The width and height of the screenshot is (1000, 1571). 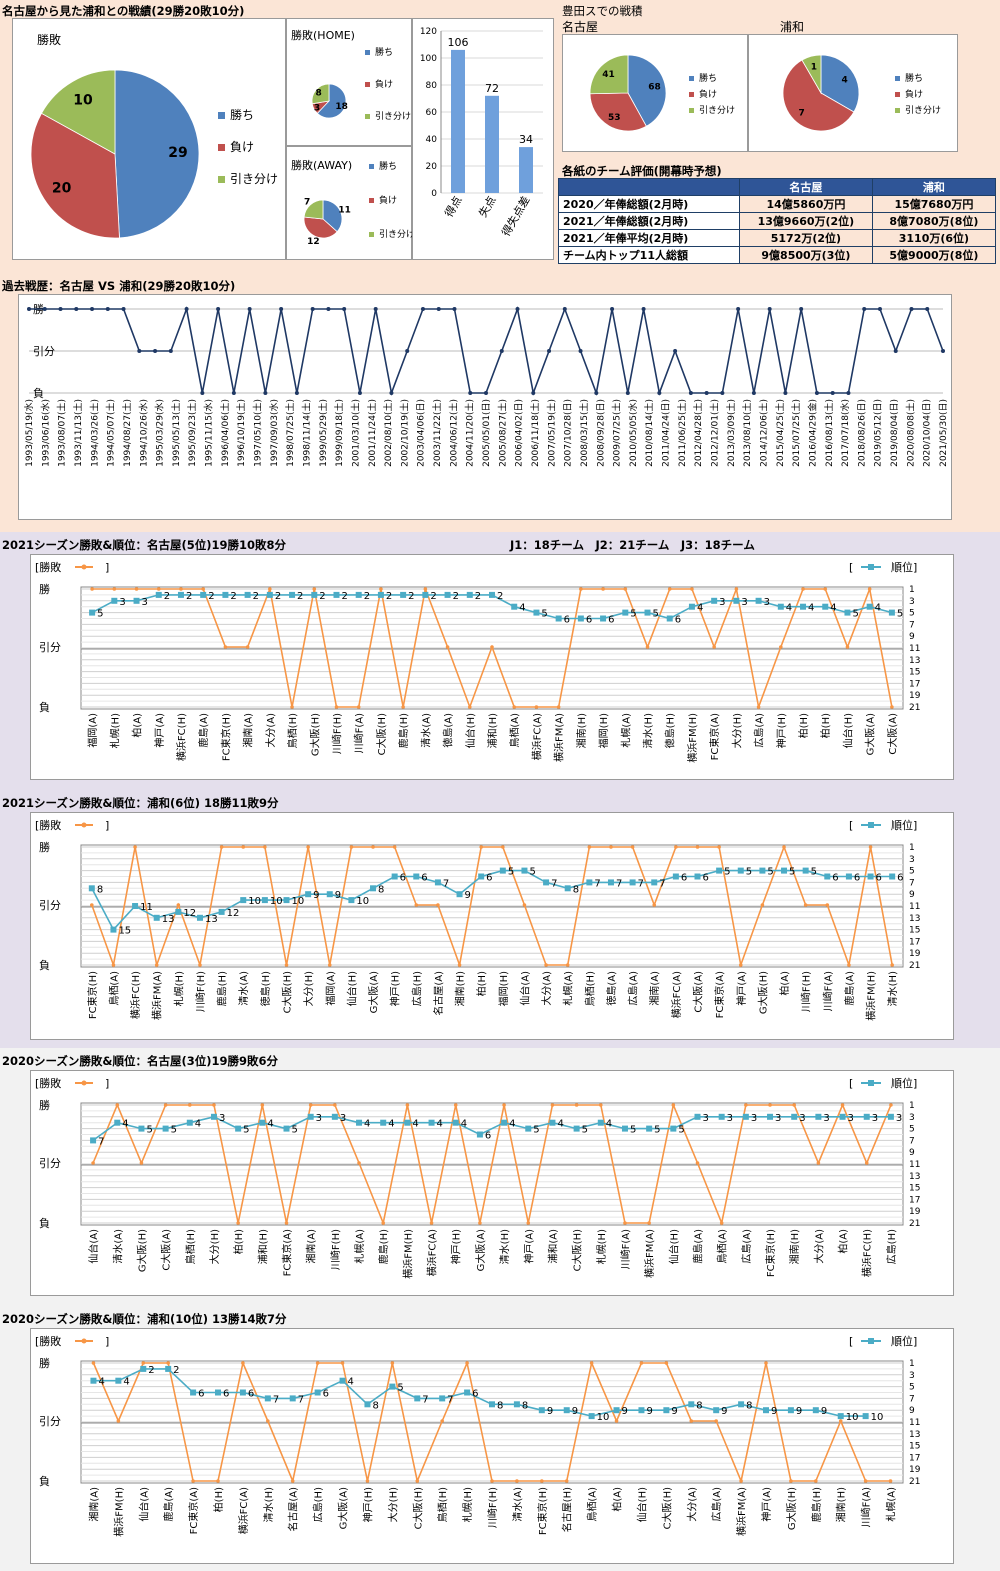 I want to click on eval-cell: 5172万(2位), so click(x=806, y=238).